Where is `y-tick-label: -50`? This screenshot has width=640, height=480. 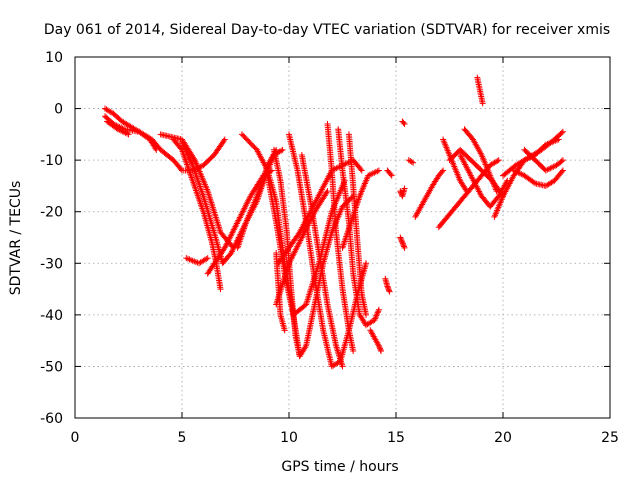
y-tick-label: -50 is located at coordinates (51, 367).